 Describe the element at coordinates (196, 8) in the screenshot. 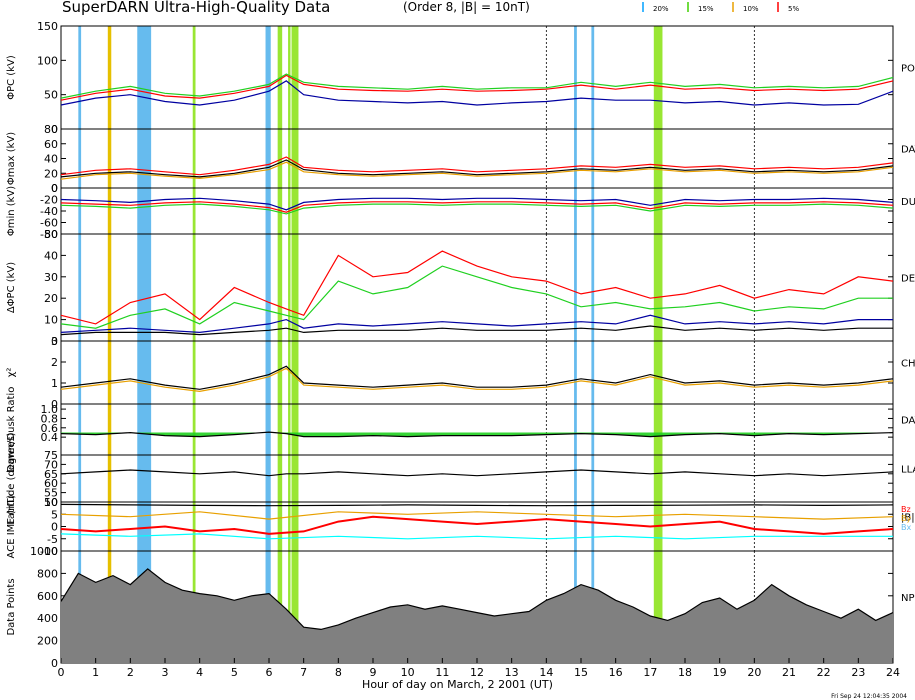

I see `chart-title: SuperDARN Ultra-High-Quality Data` at that location.